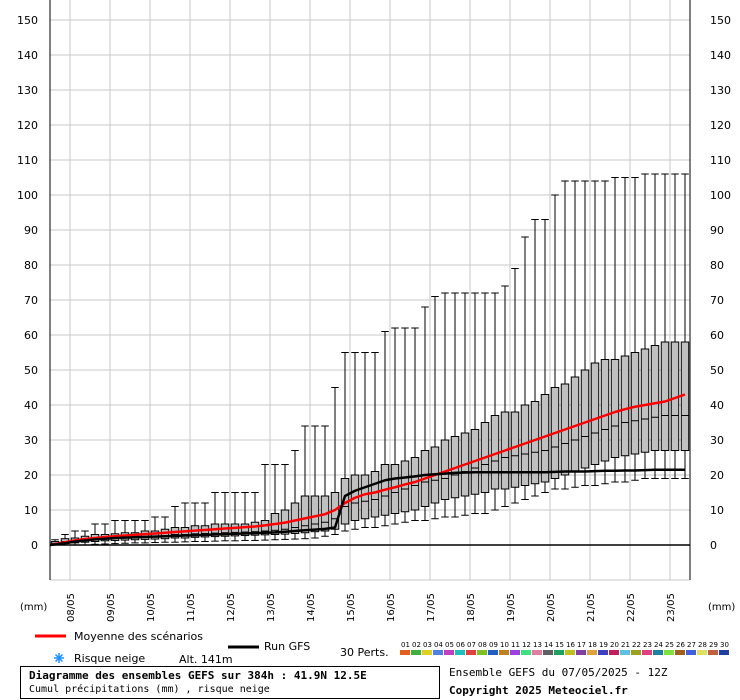 The image size is (740, 700). What do you see at coordinates (31, 300) in the screenshot?
I see `y-tick-label-left: 70` at bounding box center [31, 300].